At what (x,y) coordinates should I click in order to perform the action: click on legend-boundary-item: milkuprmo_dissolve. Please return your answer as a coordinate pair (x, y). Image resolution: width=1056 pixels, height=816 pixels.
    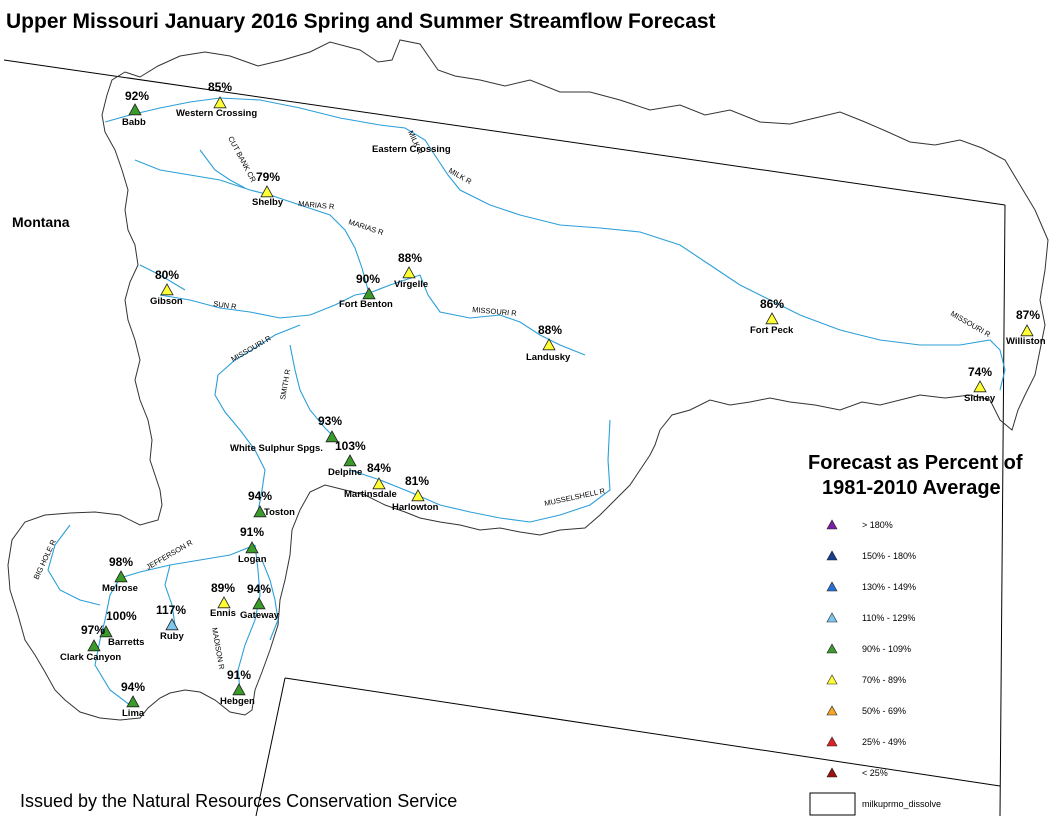
    Looking at the image, I should click on (875, 804).